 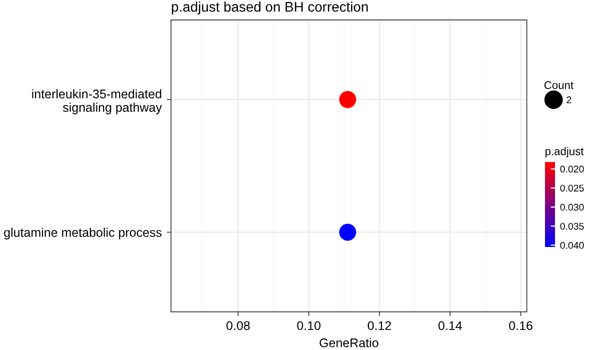 I want to click on x-tick-label: 0.12, so click(x=379, y=325).